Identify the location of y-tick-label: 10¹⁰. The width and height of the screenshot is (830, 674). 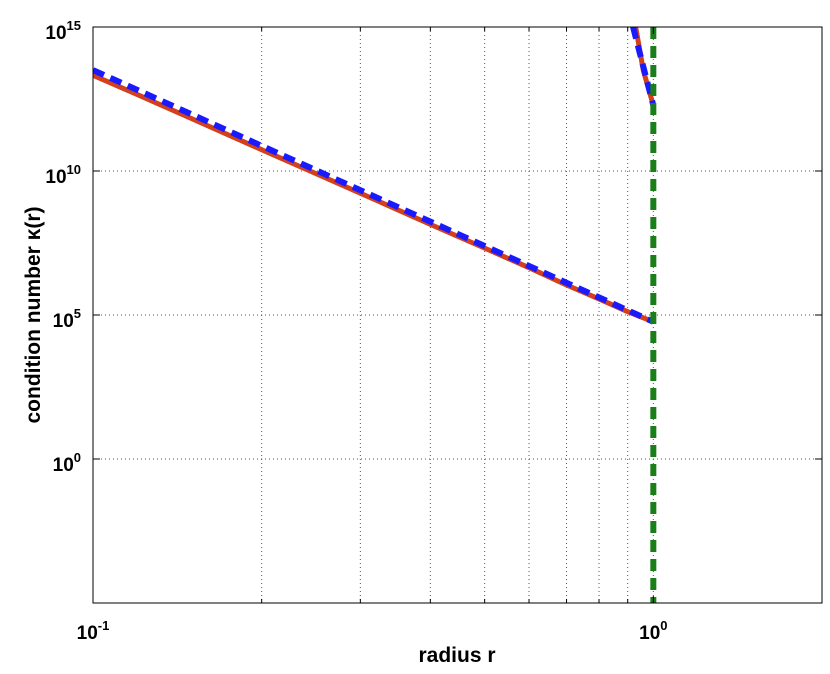
(63, 175).